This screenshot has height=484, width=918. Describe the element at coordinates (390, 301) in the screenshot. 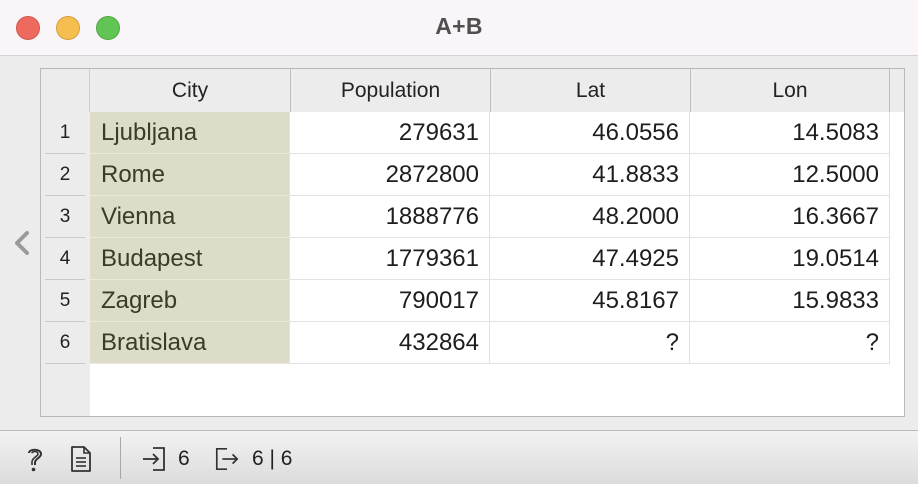

I see `table-cell-population: 790017` at that location.